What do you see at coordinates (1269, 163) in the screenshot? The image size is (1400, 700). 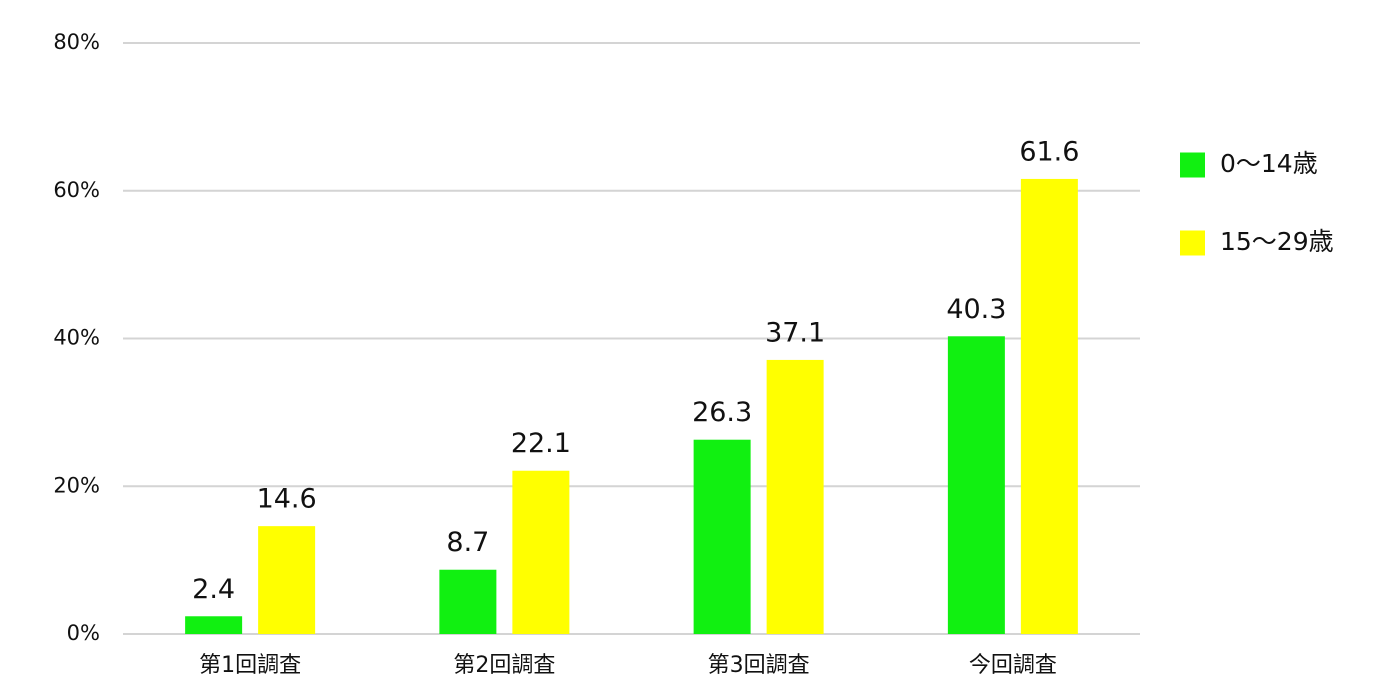 I see `legend-label: 0〜14歳` at bounding box center [1269, 163].